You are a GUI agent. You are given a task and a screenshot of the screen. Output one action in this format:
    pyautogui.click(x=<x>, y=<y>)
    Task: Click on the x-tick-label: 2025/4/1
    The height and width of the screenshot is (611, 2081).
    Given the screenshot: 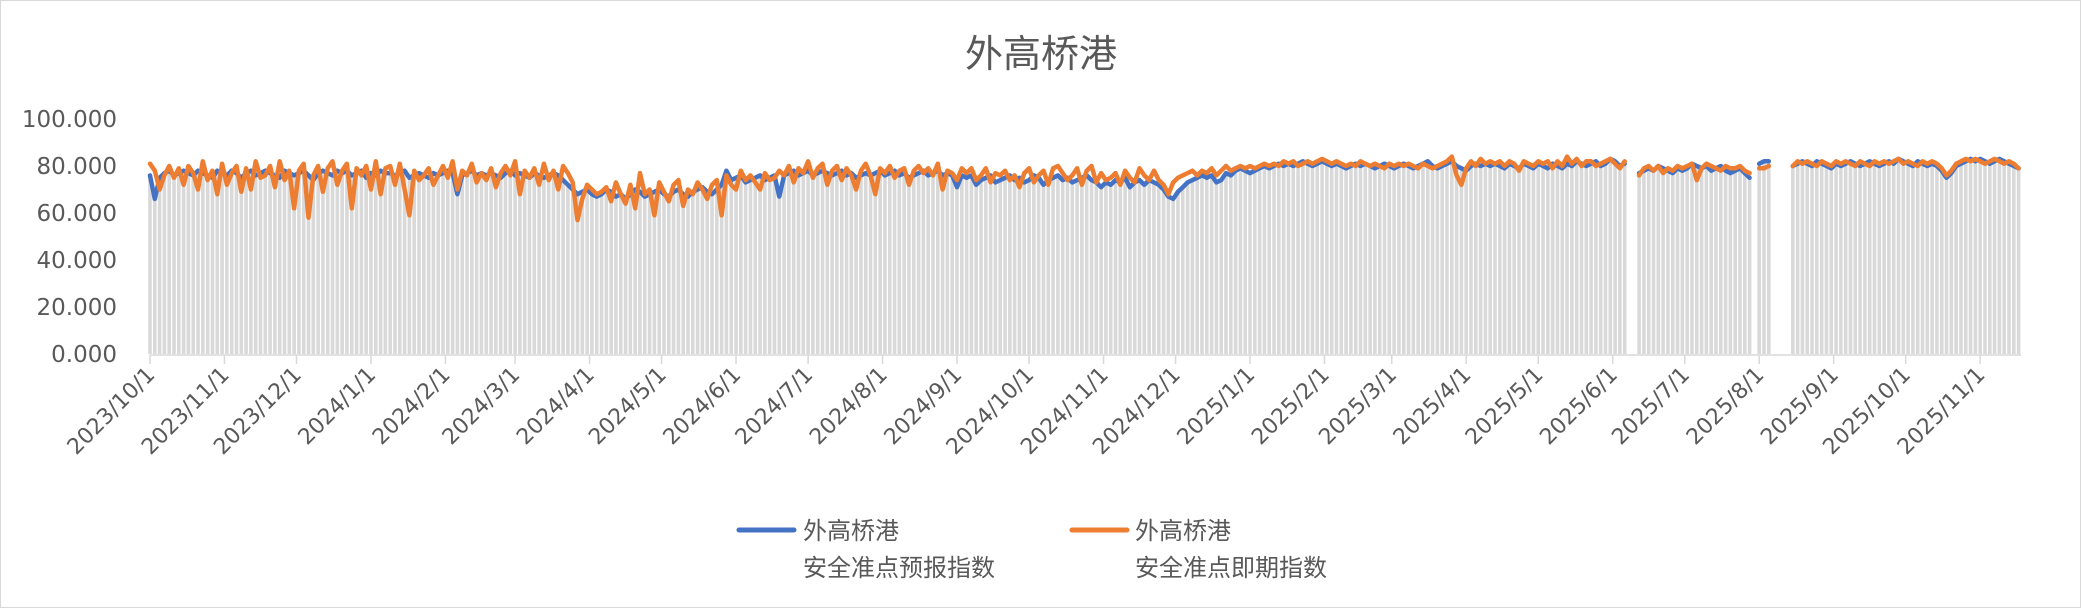 What is the action you would take?
    pyautogui.click(x=1433, y=407)
    